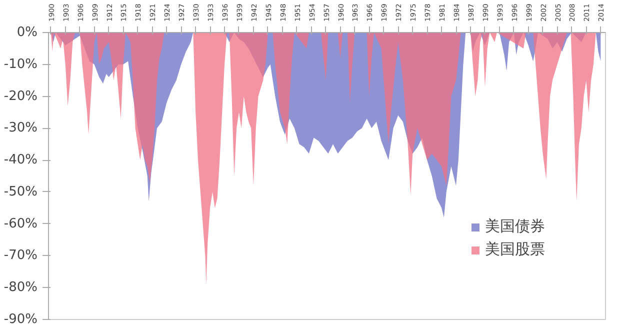 This screenshot has height=329, width=620. Describe the element at coordinates (21, 319) in the screenshot. I see `y-tick-label: -90%` at that location.